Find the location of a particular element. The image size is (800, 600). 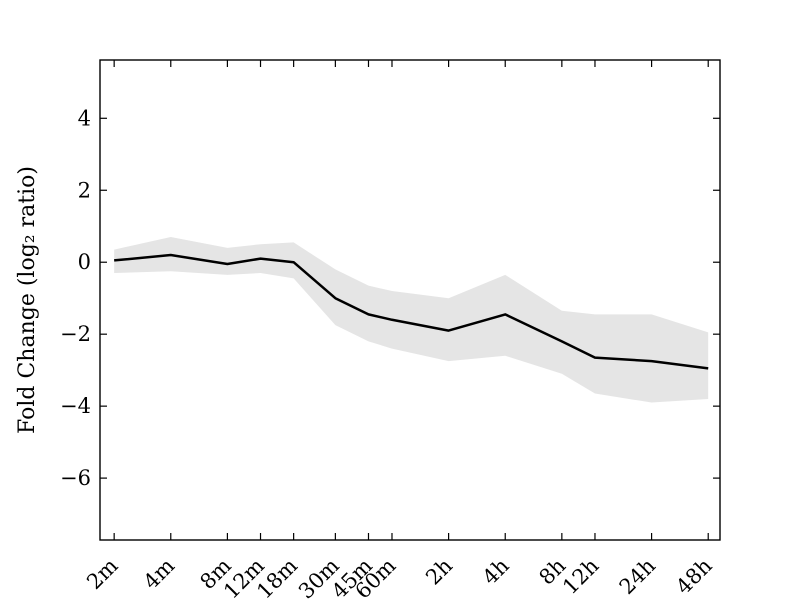

y-tick-label: −6 is located at coordinates (75, 478).